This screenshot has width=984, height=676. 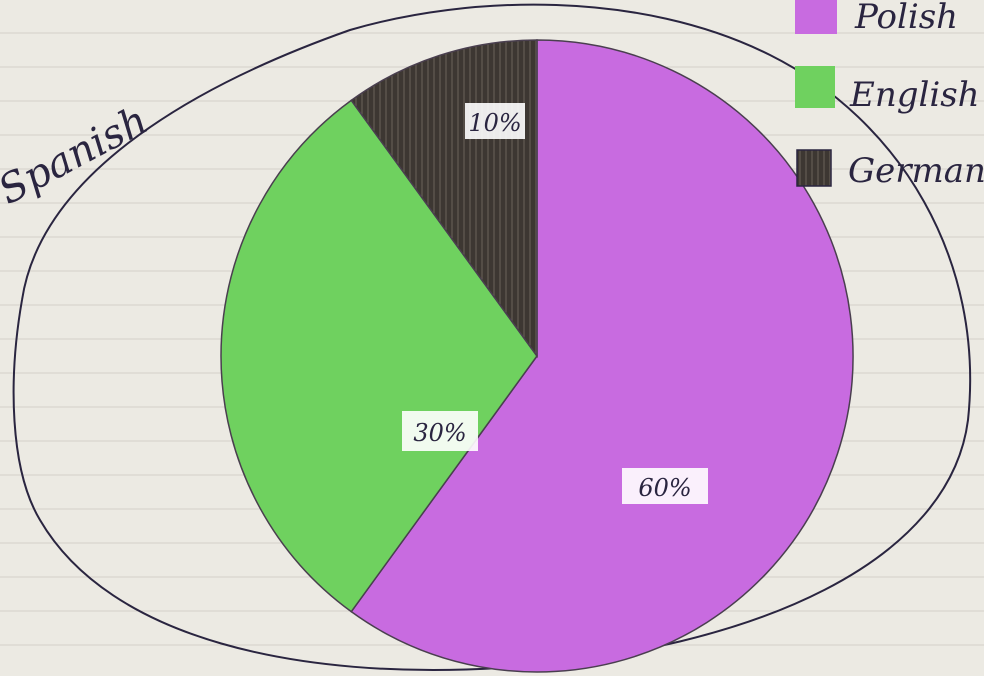 What do you see at coordinates (815, 87) in the screenshot?
I see `legend-swatch-english` at bounding box center [815, 87].